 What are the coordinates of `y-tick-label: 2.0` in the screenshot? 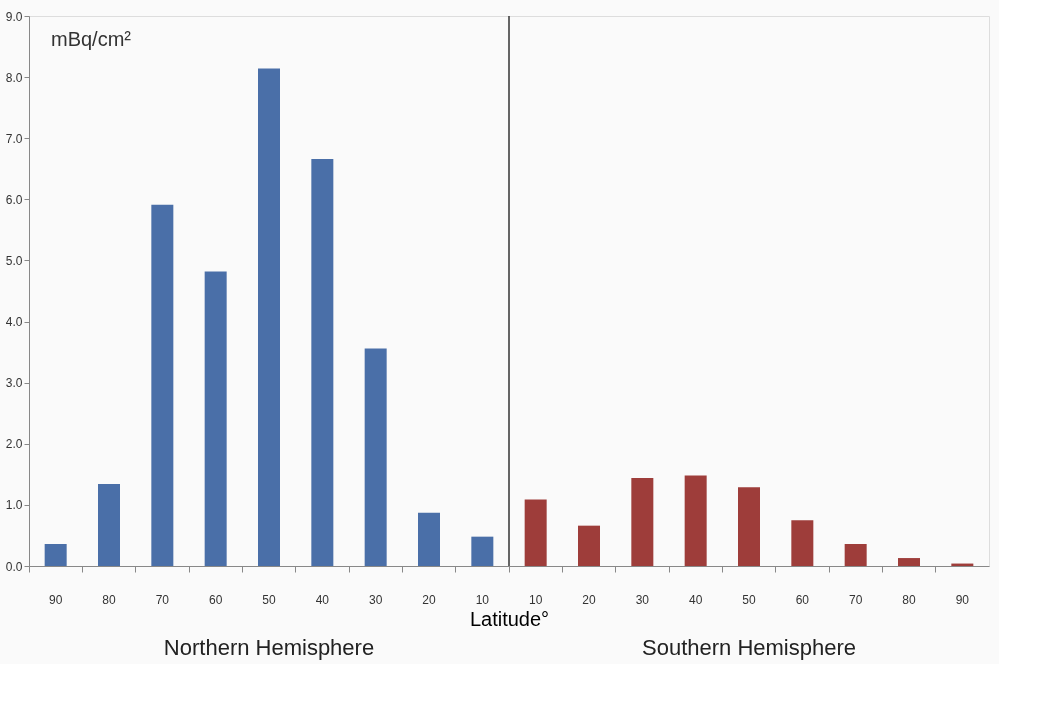 It's located at (14, 444).